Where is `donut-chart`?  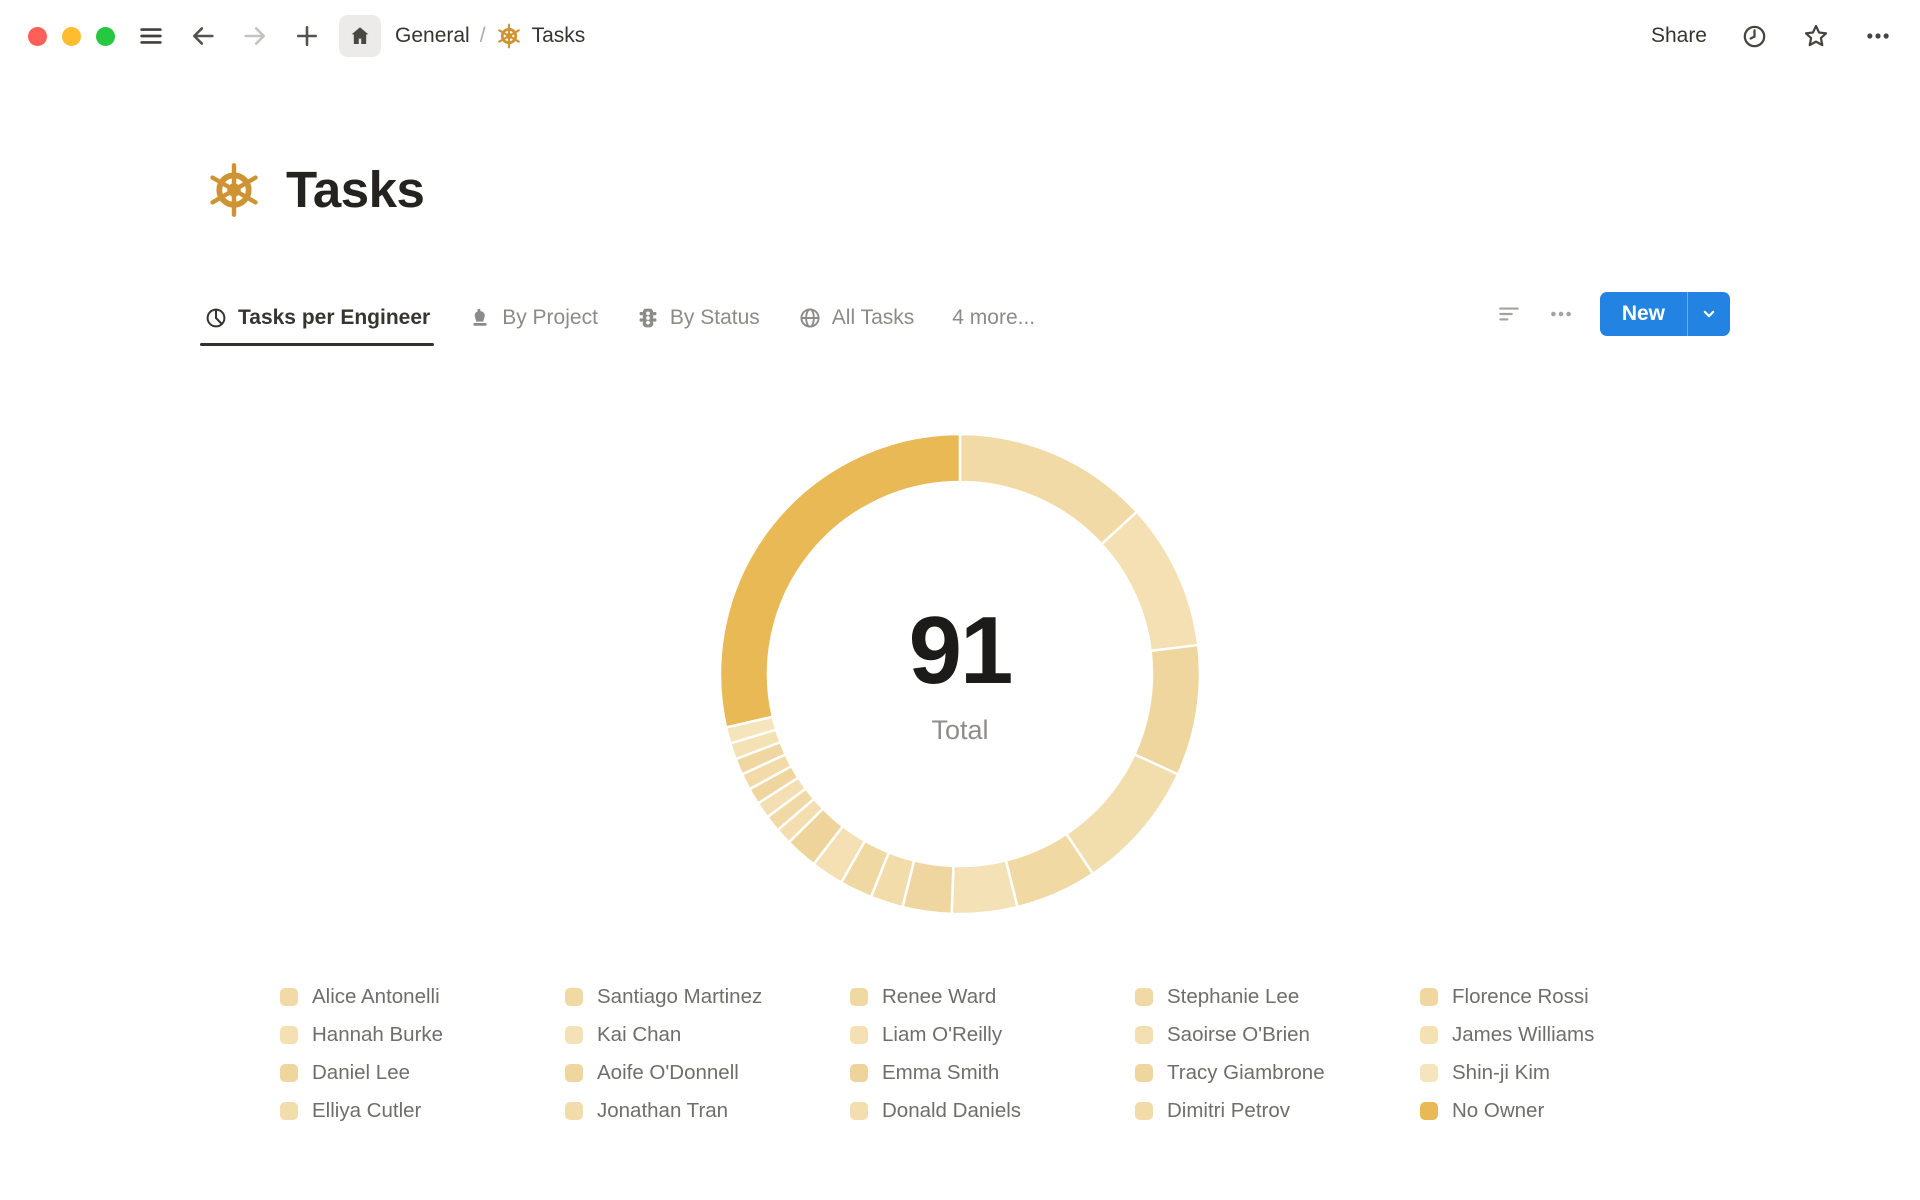
donut-chart is located at coordinates (960, 674).